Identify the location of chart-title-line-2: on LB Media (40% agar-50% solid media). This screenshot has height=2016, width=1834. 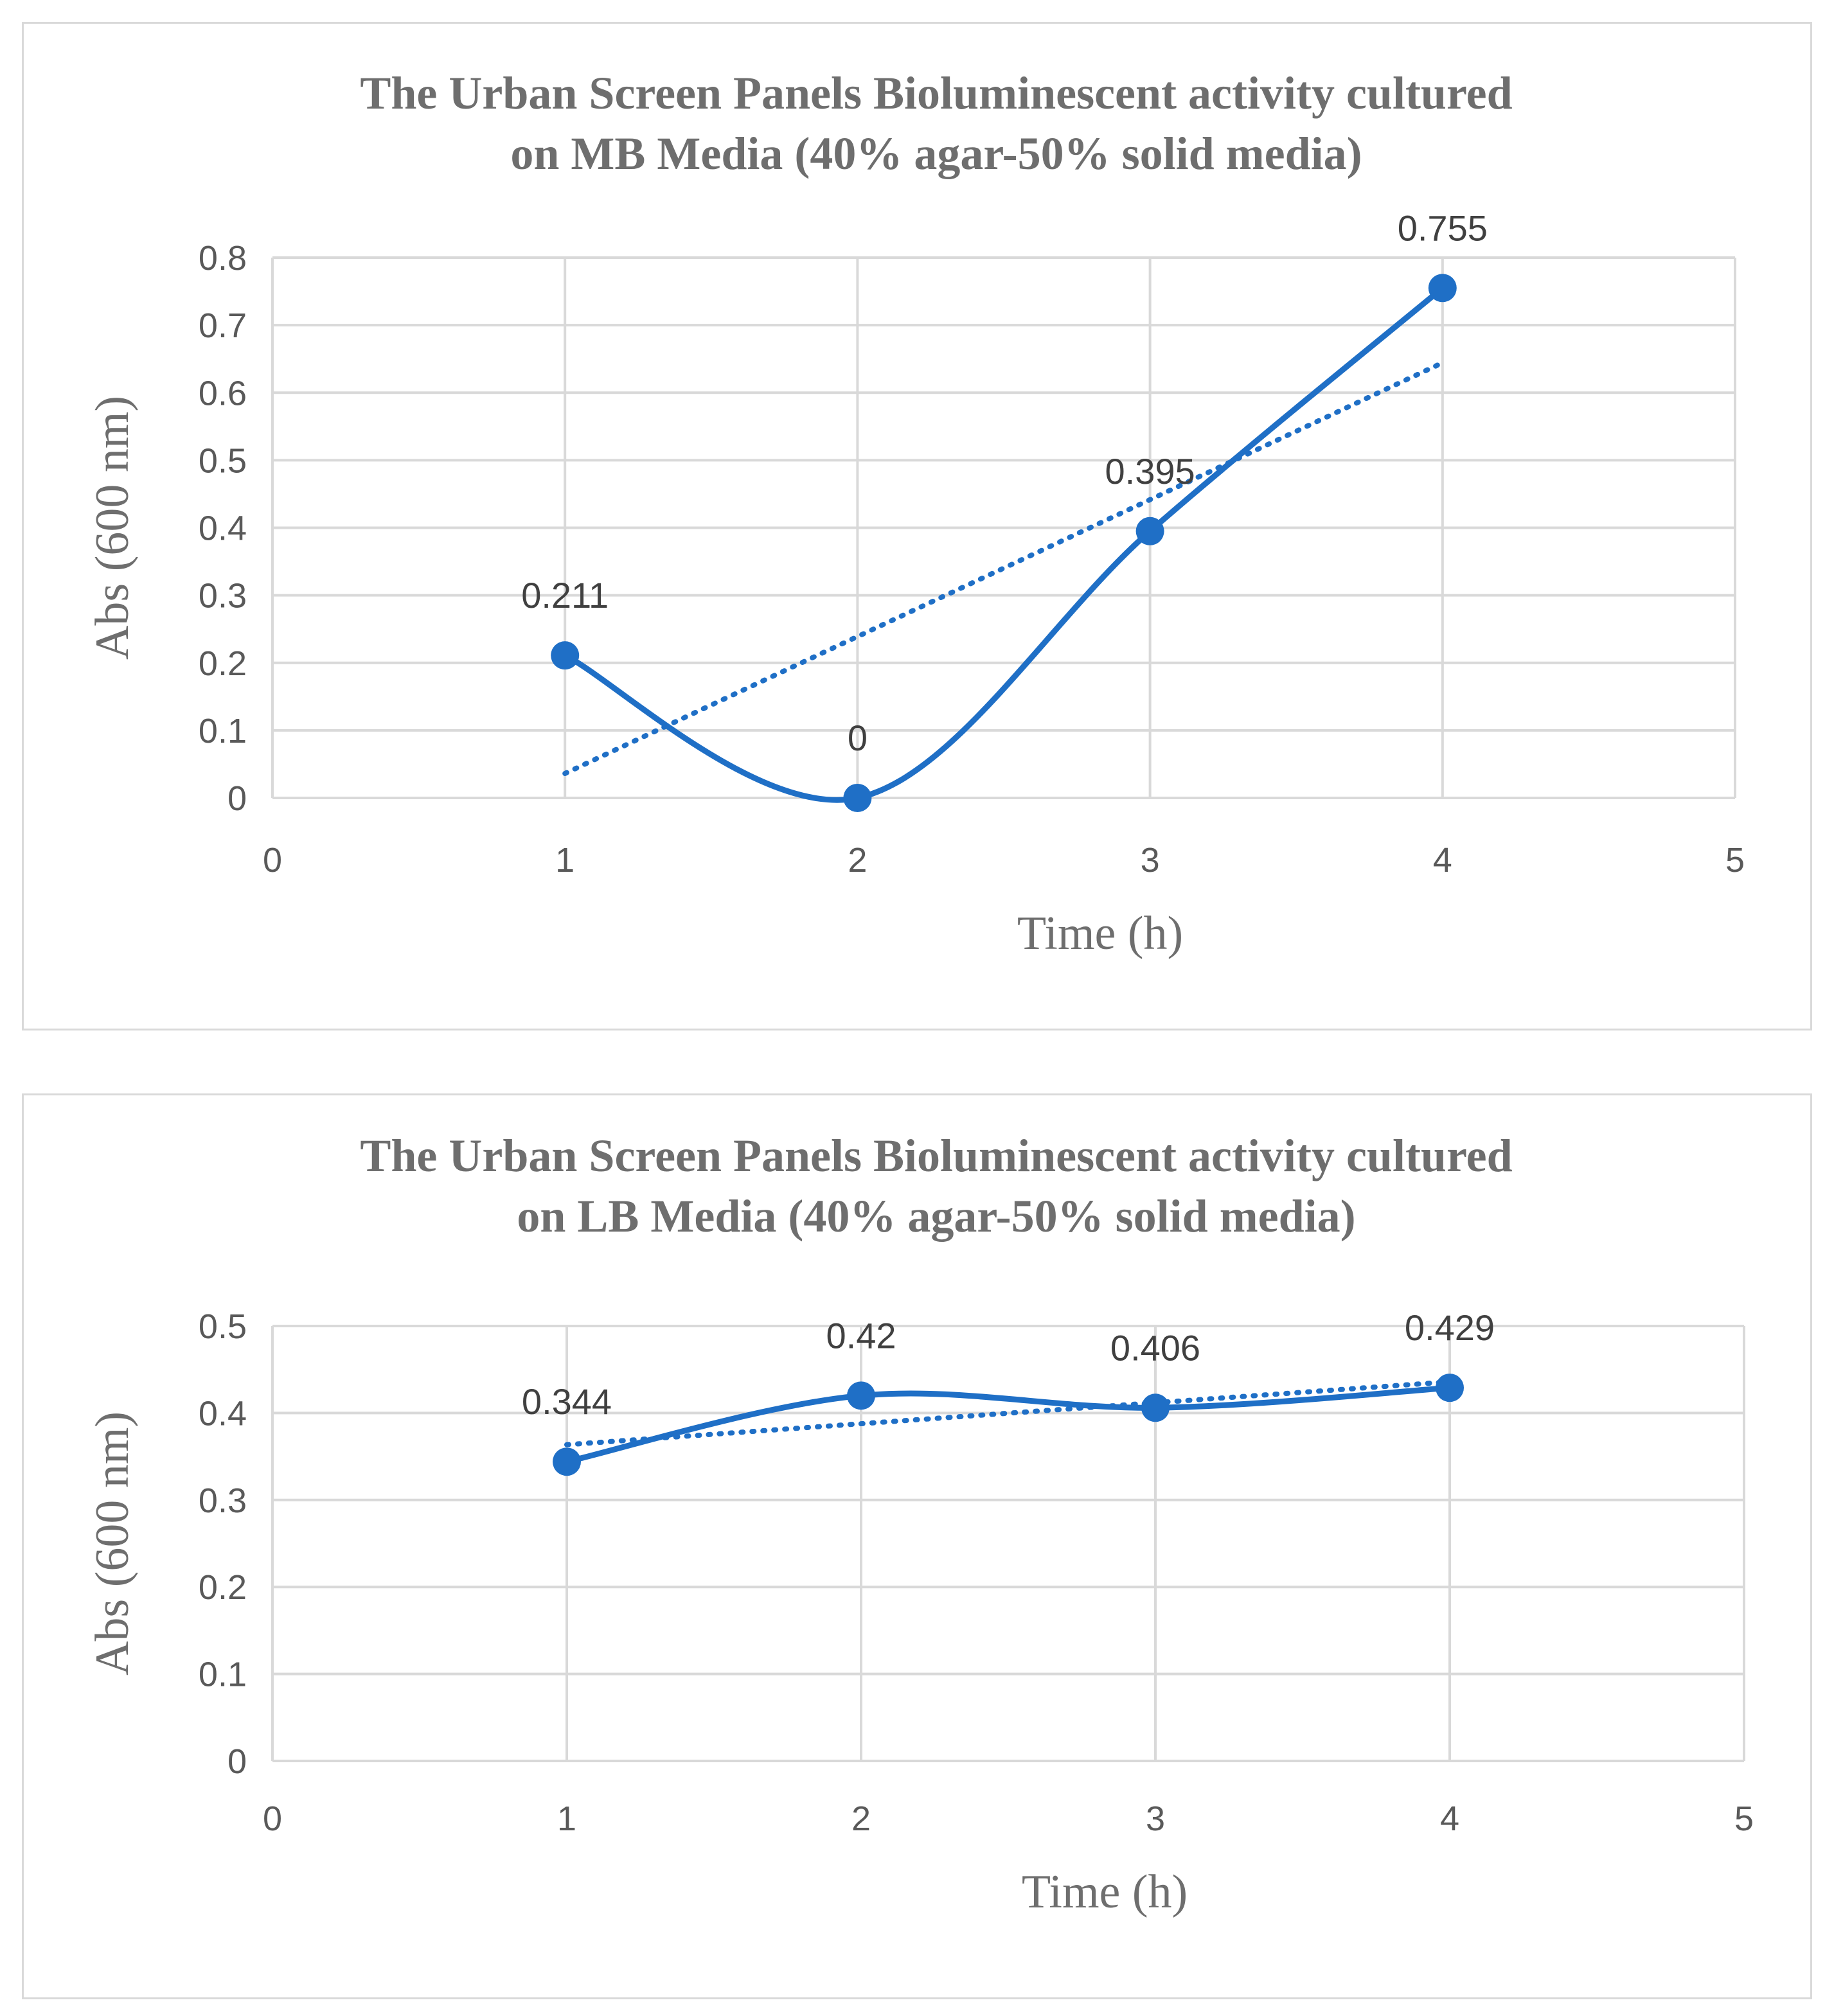
(936, 1216).